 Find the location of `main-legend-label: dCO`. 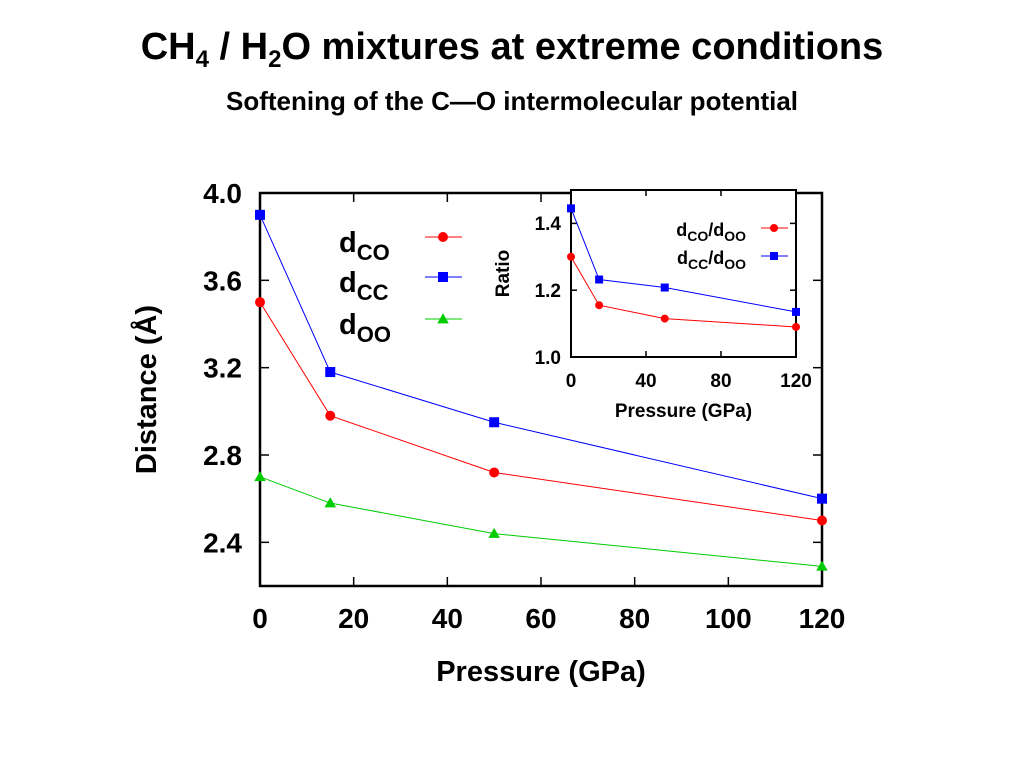

main-legend-label: dCO is located at coordinates (364, 246).